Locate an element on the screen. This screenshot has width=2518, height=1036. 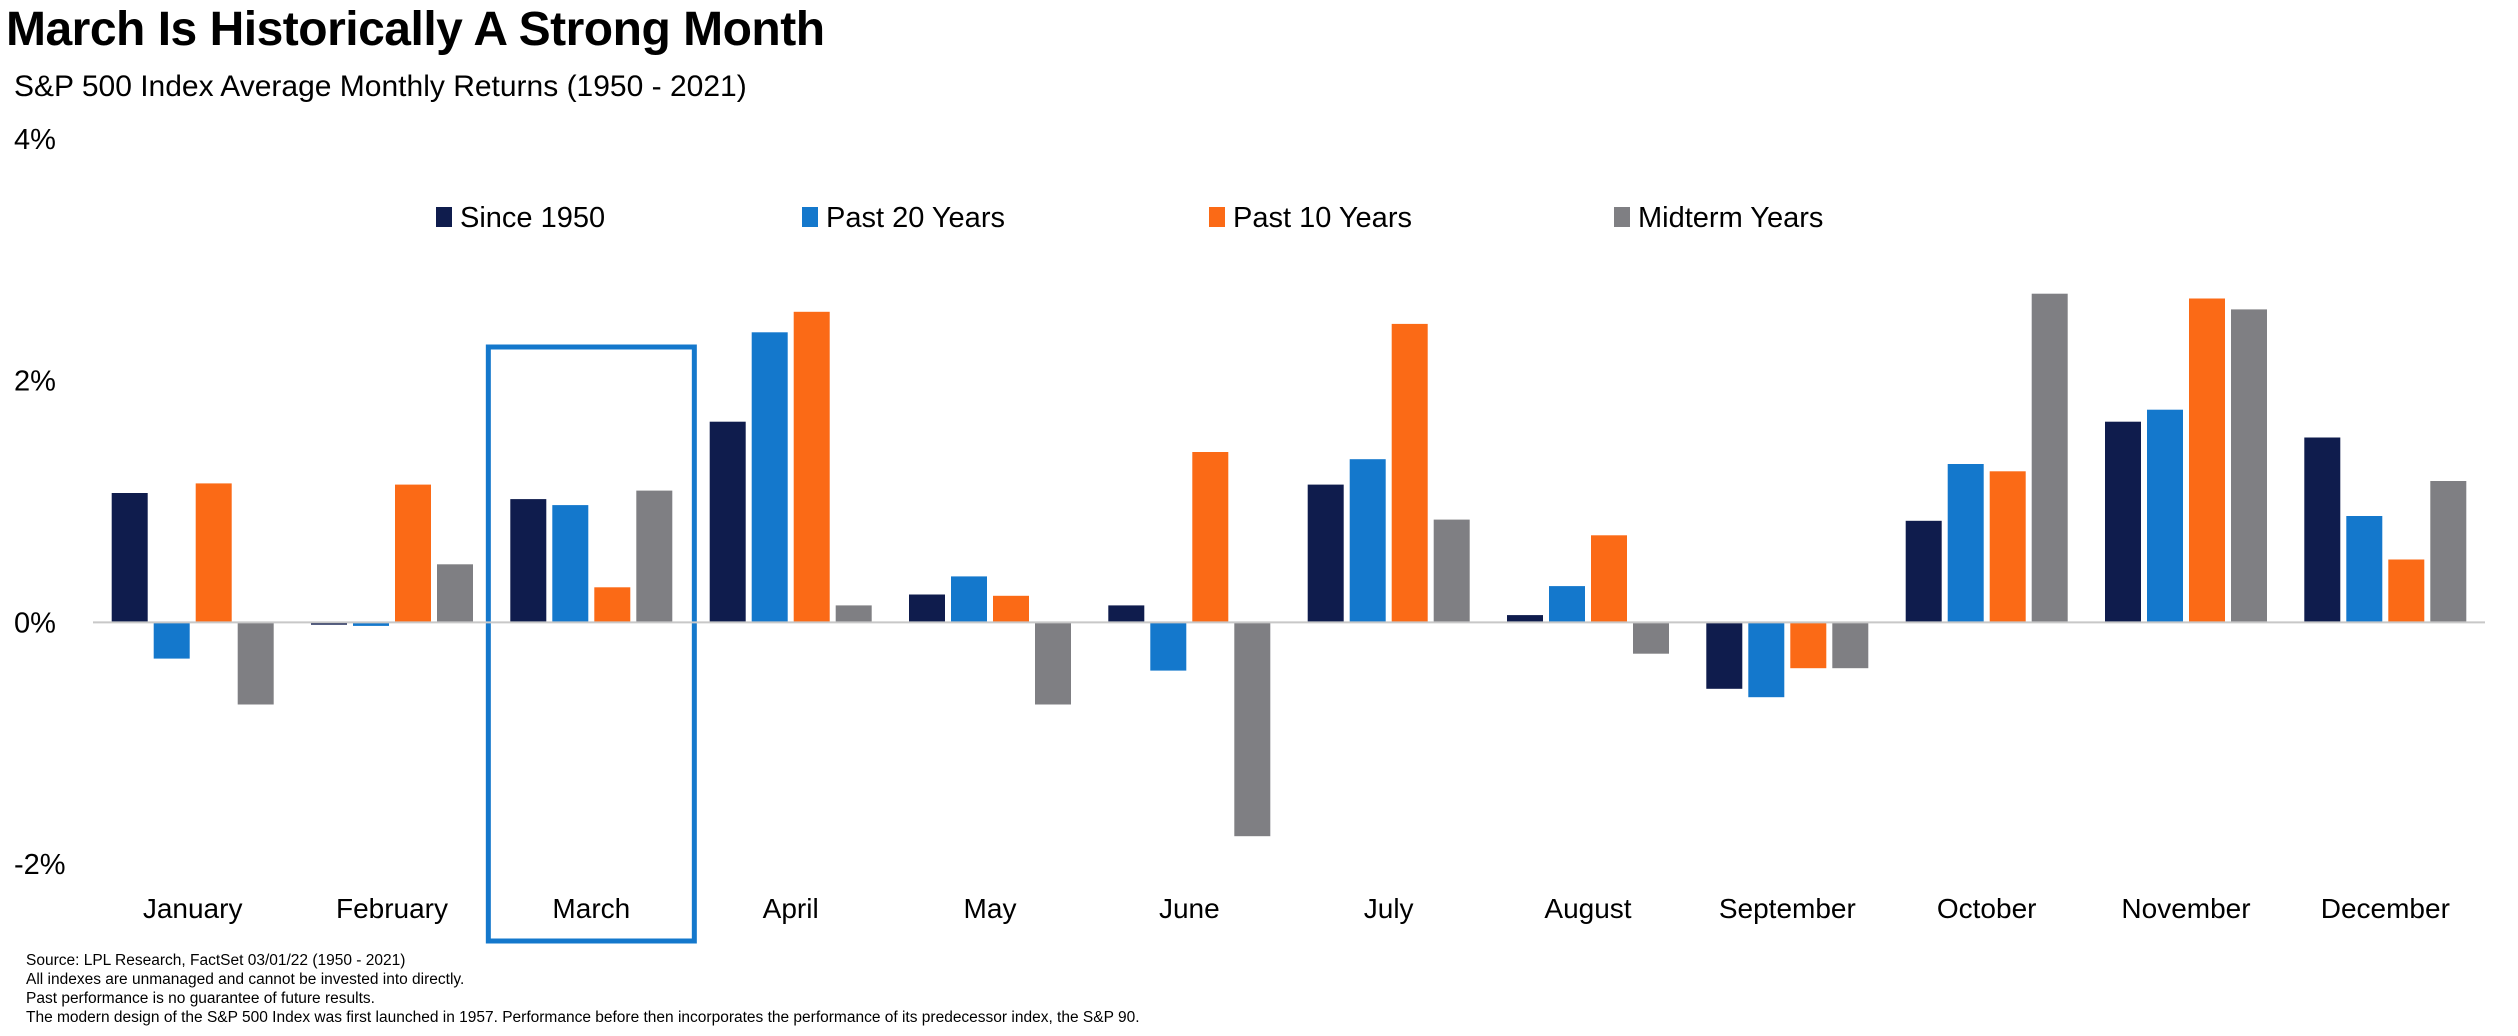
bar-midterm-years-january is located at coordinates (255, 663).